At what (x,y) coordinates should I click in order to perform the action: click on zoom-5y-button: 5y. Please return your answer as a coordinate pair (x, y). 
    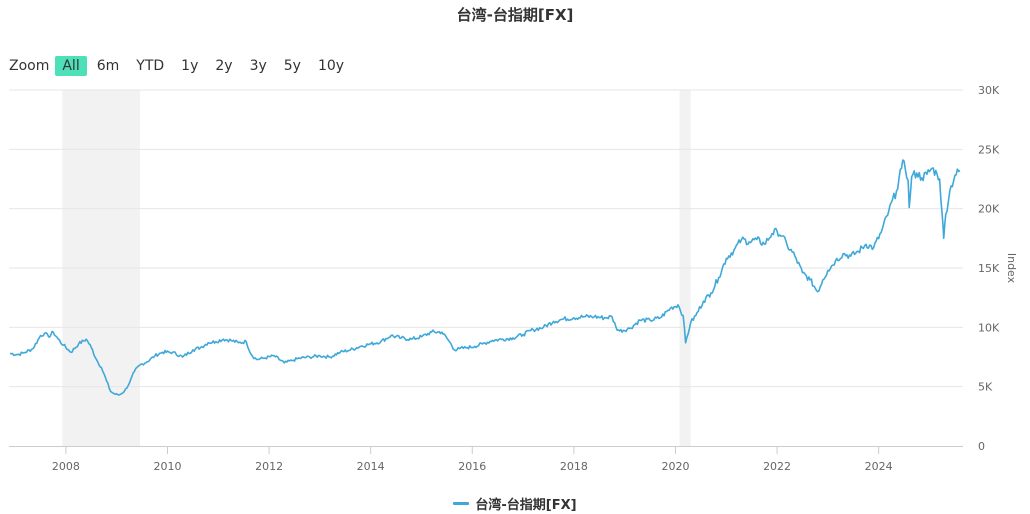
    Looking at the image, I should click on (292, 66).